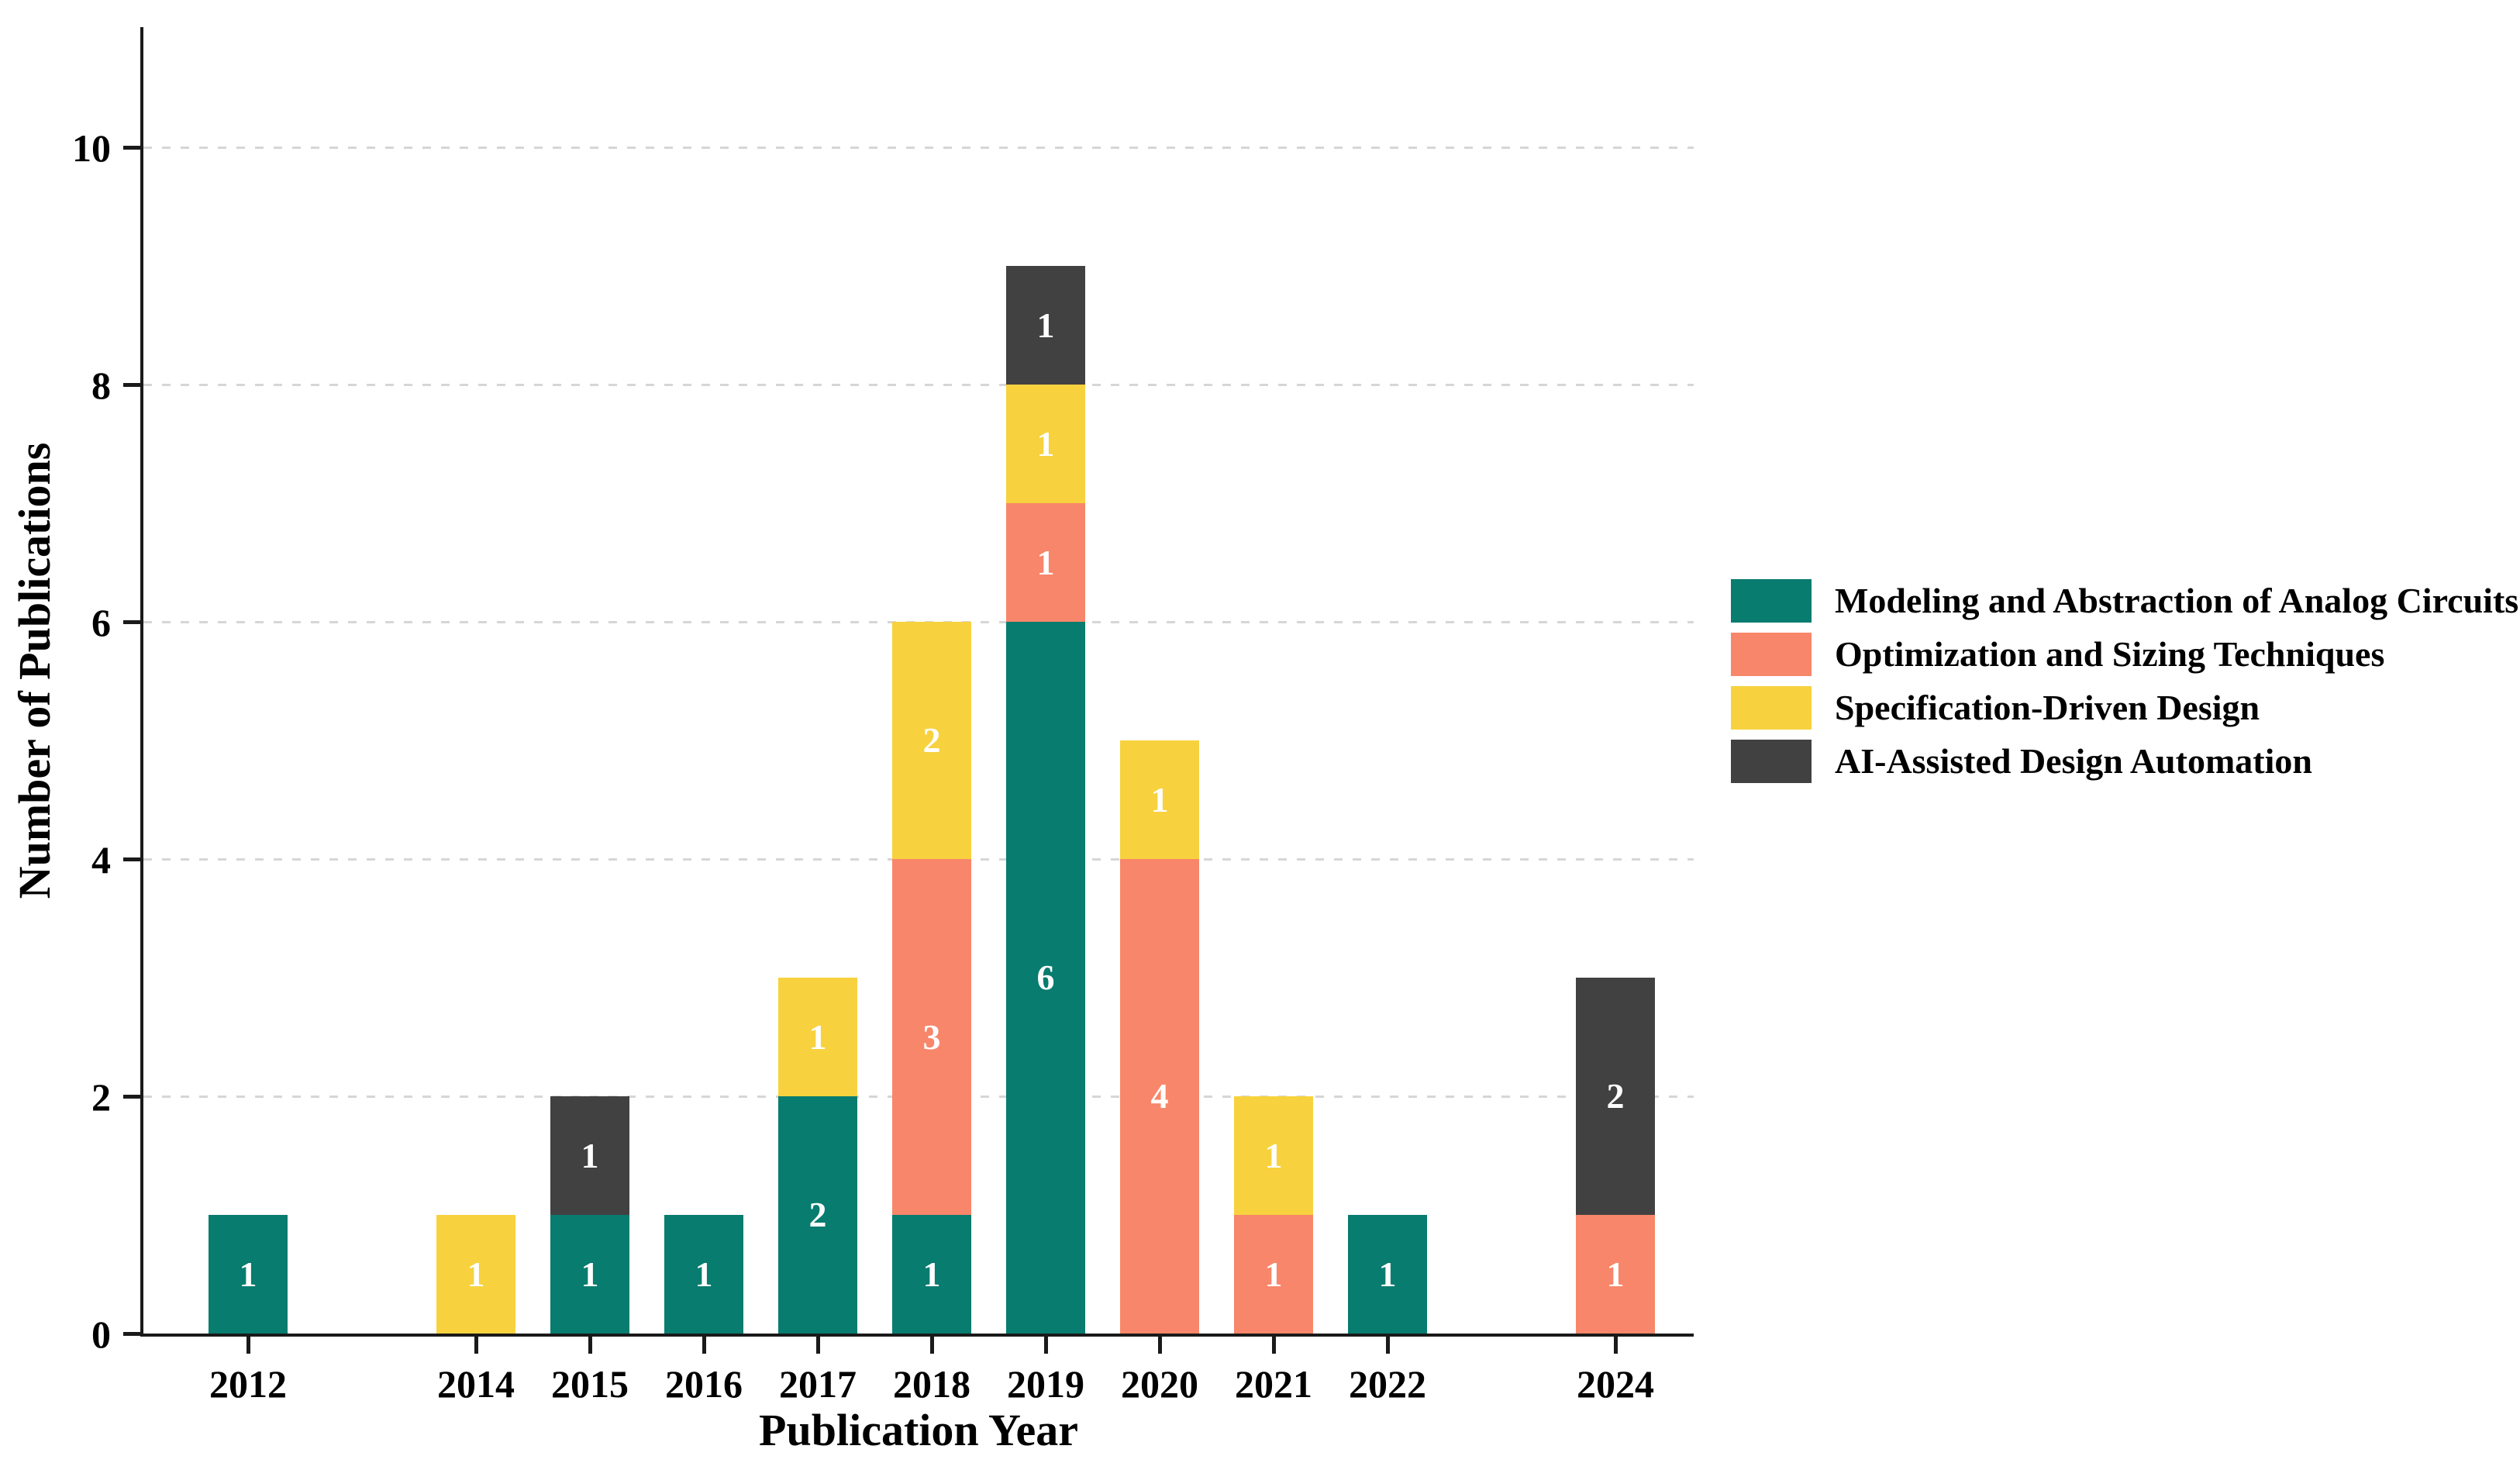  Describe the element at coordinates (101, 623) in the screenshot. I see `y-tick-label-6: 6` at that location.